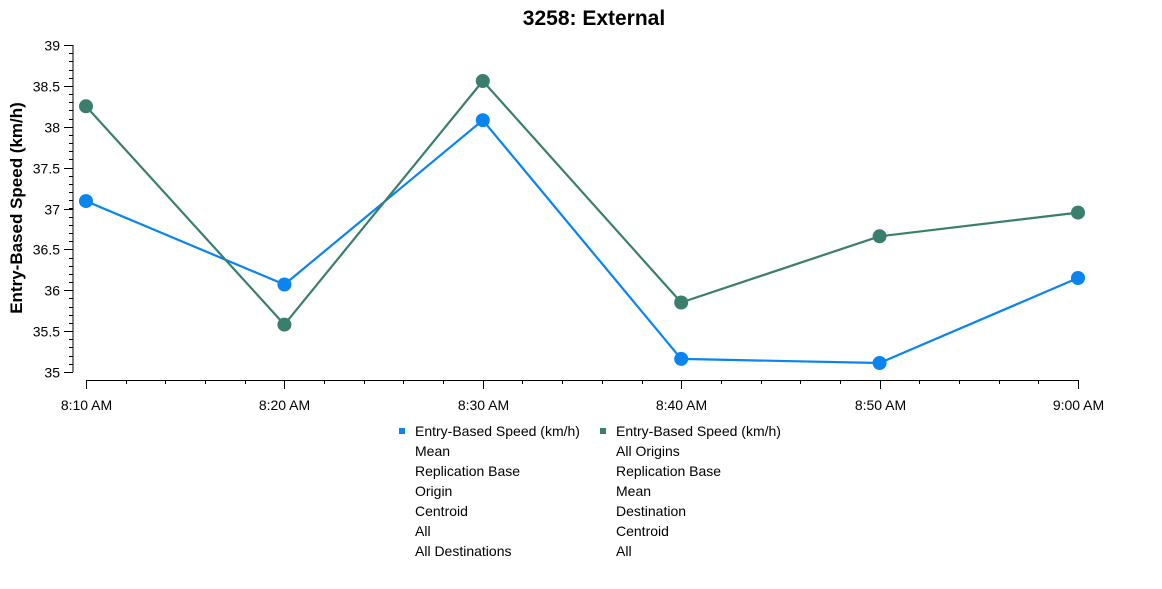 The image size is (1162, 589). What do you see at coordinates (681, 403) in the screenshot?
I see `x-tick-label: 8:40 AM` at bounding box center [681, 403].